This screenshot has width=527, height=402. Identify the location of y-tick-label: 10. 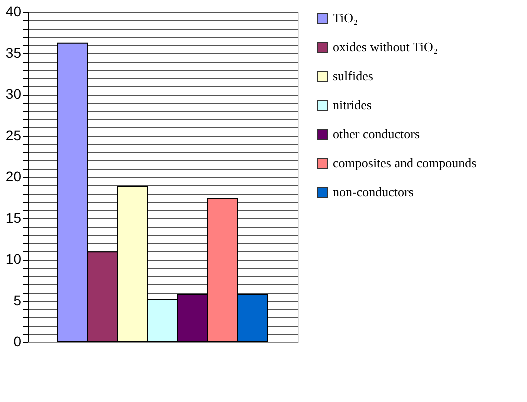
(14, 259).